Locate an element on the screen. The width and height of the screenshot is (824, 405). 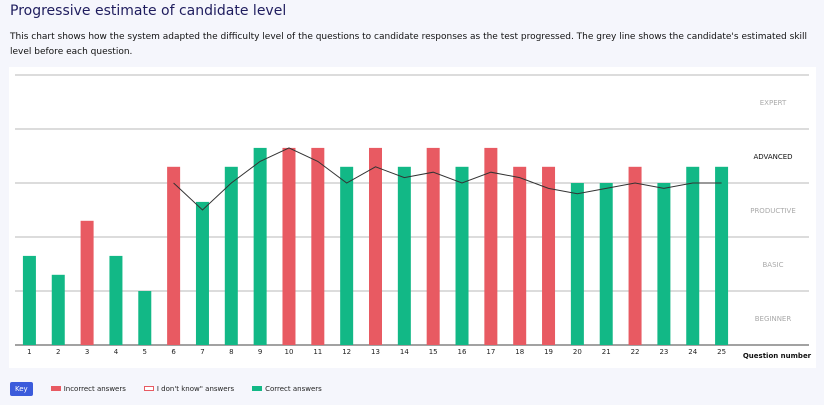
x-tick-label: 16 is located at coordinates (462, 352).